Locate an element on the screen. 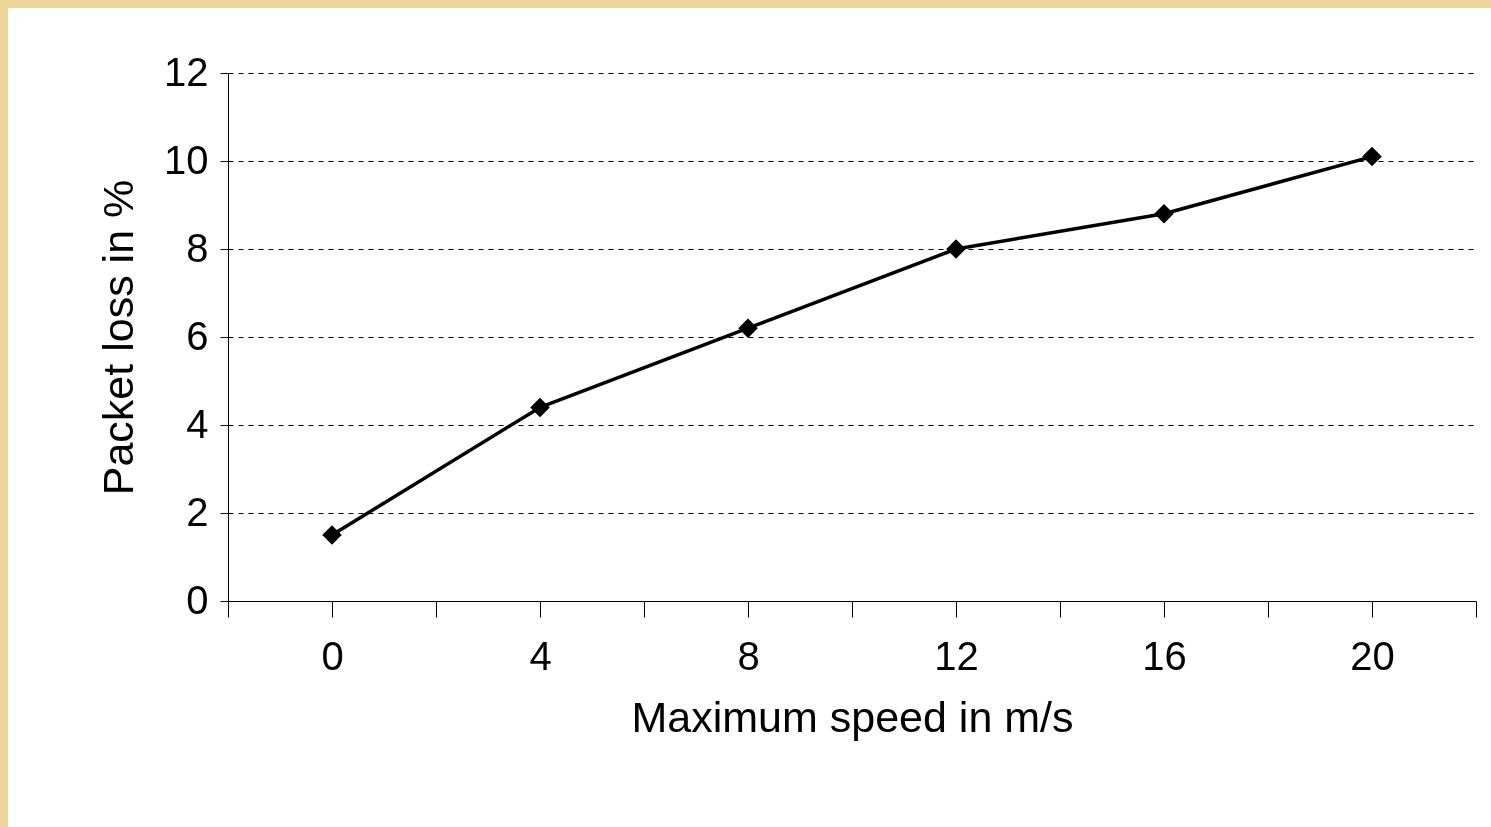 This screenshot has height=827, width=1491. x-tick-label: 12 is located at coordinates (956, 655).